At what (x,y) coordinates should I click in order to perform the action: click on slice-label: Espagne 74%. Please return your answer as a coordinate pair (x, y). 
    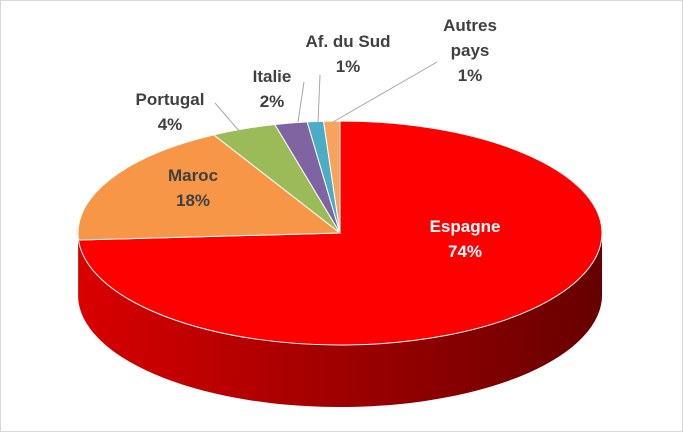
    Looking at the image, I should click on (465, 239).